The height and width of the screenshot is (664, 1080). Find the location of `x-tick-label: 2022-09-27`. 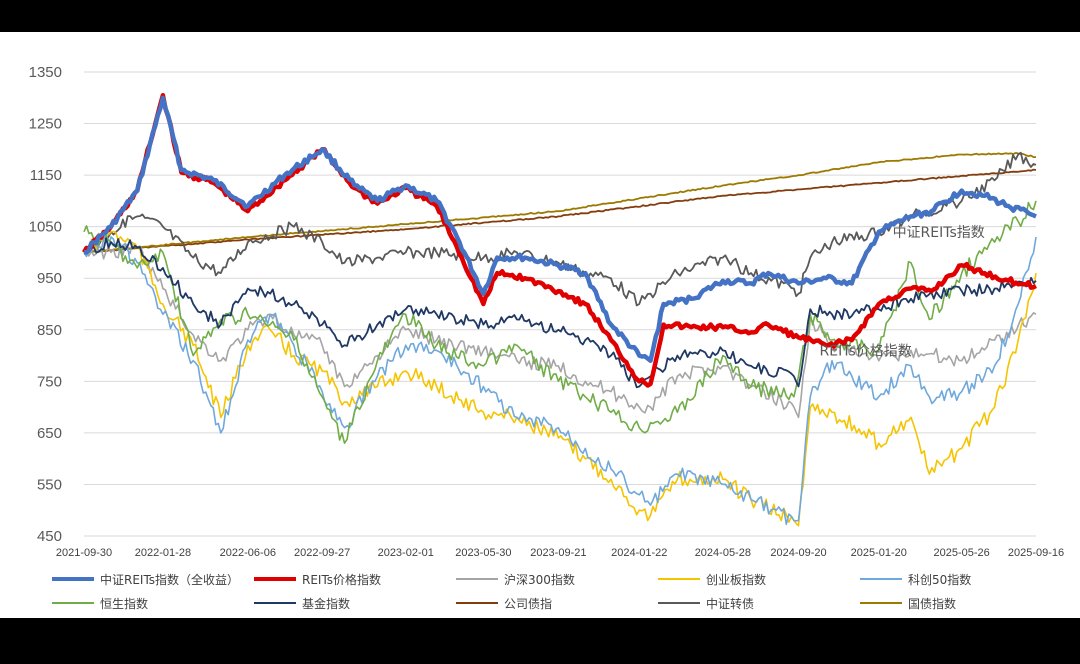

x-tick-label: 2022-09-27 is located at coordinates (322, 553).